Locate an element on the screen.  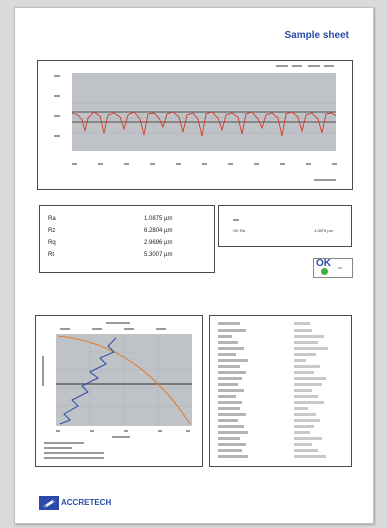
accretech-logo-mark-icon is located at coordinates (49, 503).